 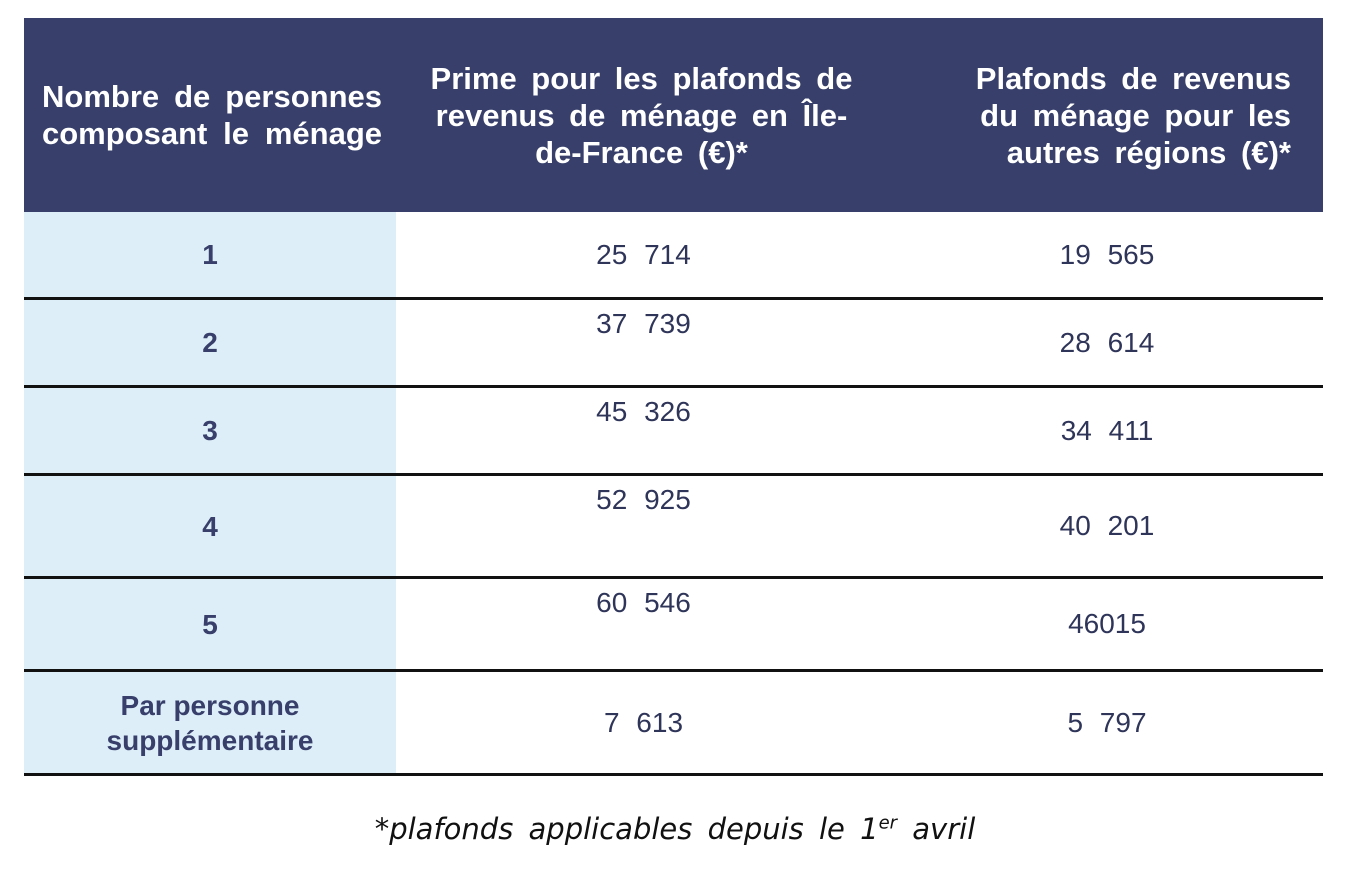 I want to click on other-regions-cell: 5 797, so click(x=1107, y=722).